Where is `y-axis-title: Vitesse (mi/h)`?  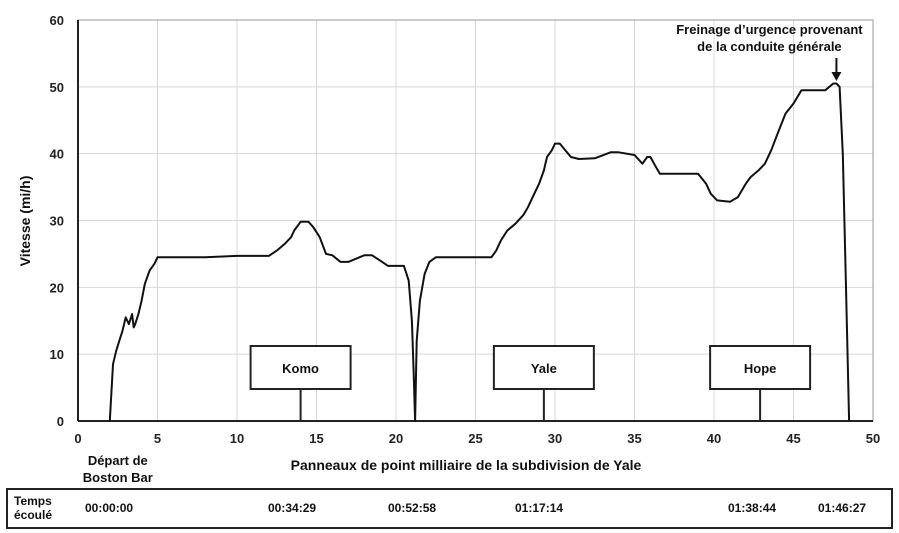 y-axis-title: Vitesse (mi/h) is located at coordinates (25, 221).